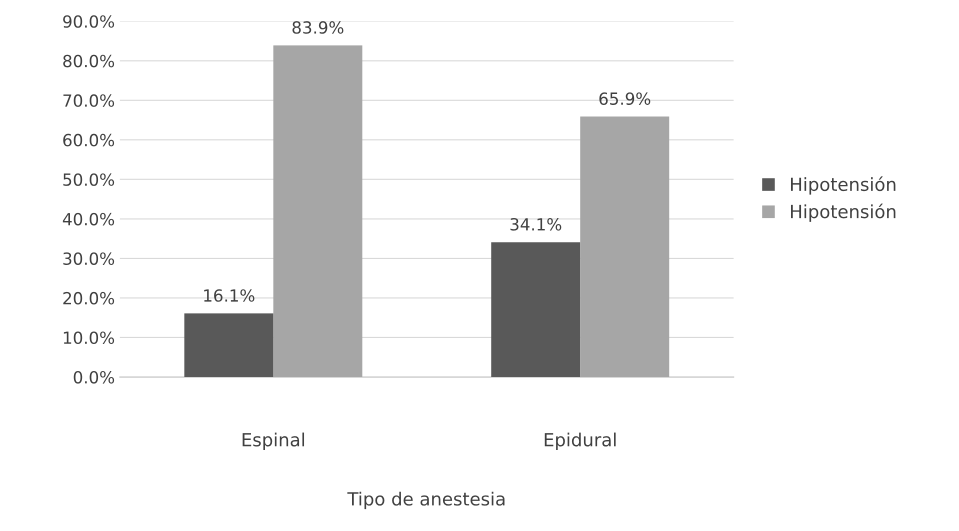  What do you see at coordinates (624, 98) in the screenshot?
I see `data-label: 65.9%` at bounding box center [624, 98].